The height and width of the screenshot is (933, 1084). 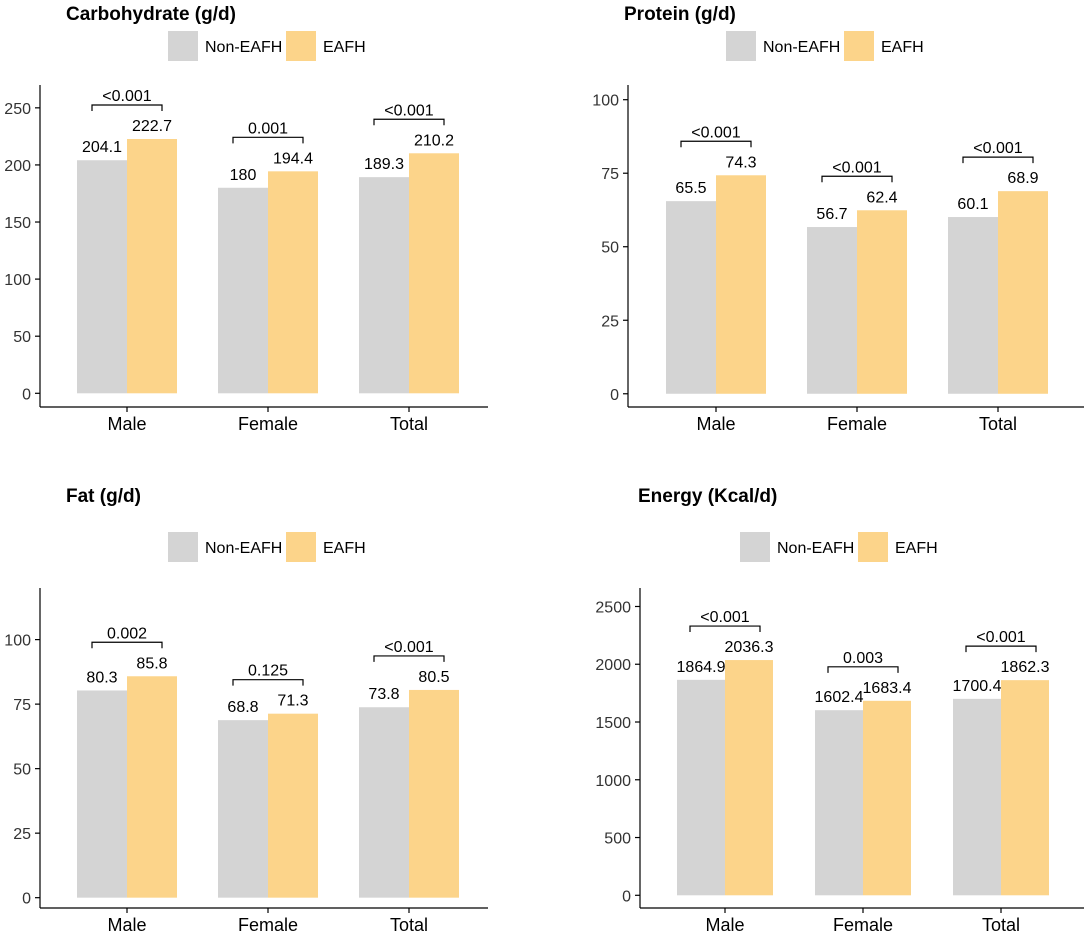 I want to click on bar-value-label-eafh: 1683.4, so click(x=887, y=688).